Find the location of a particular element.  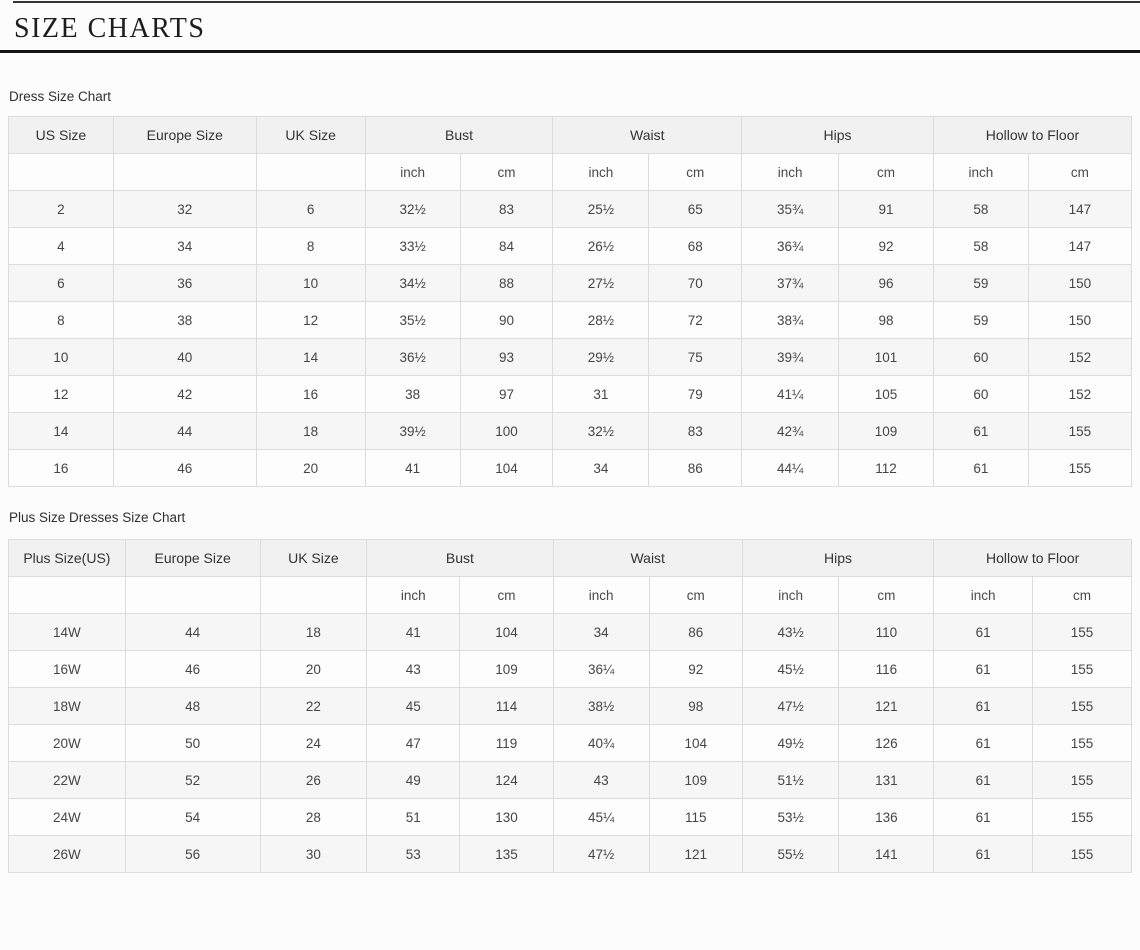

table-cell: 44 is located at coordinates (184, 431).